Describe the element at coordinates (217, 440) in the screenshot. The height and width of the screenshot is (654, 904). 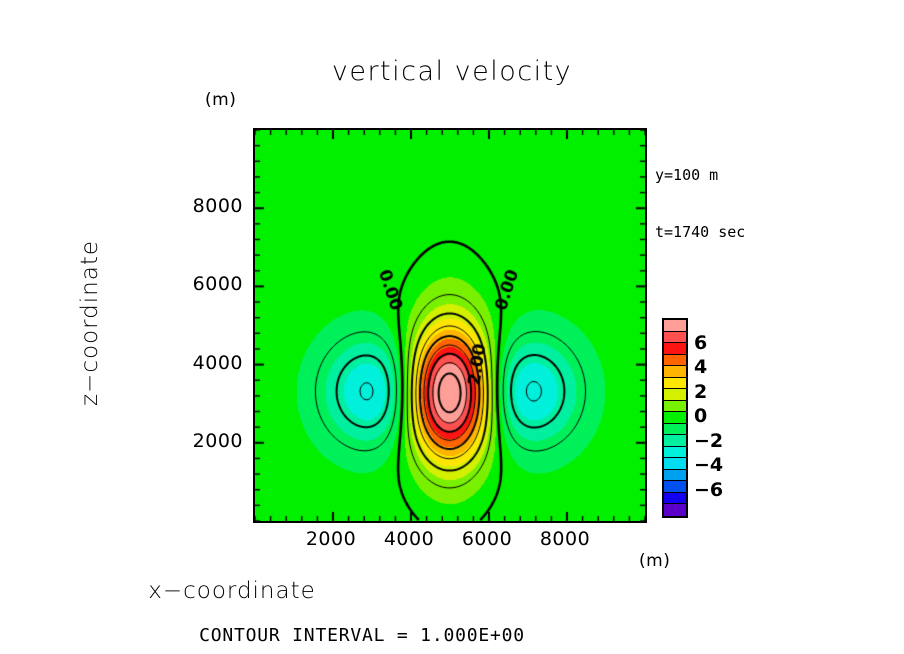
I see `y-tick-label: 2000` at that location.